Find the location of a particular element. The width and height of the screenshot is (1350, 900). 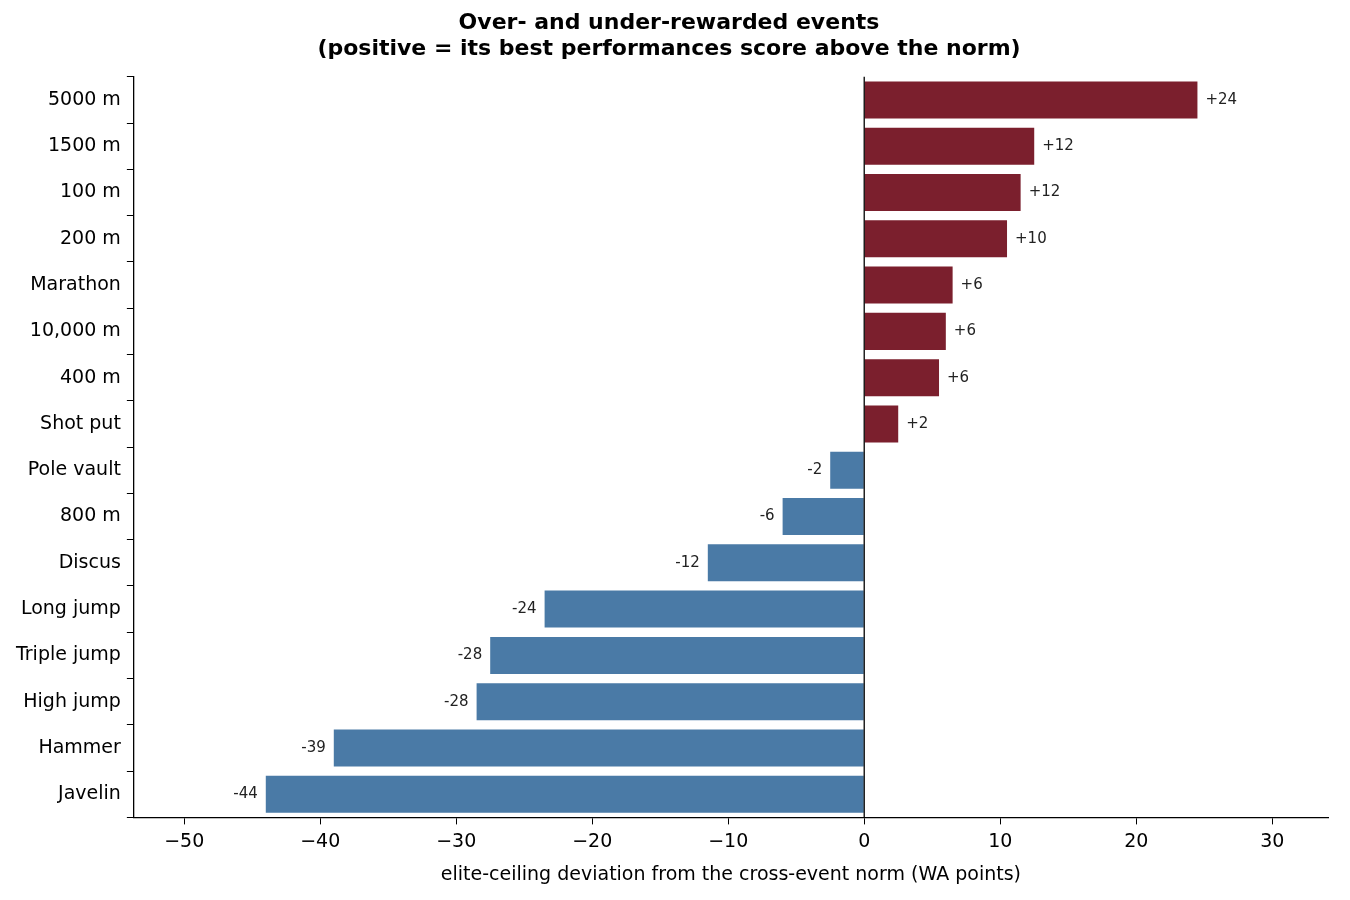

x-tick-label: −10 is located at coordinates (728, 839).